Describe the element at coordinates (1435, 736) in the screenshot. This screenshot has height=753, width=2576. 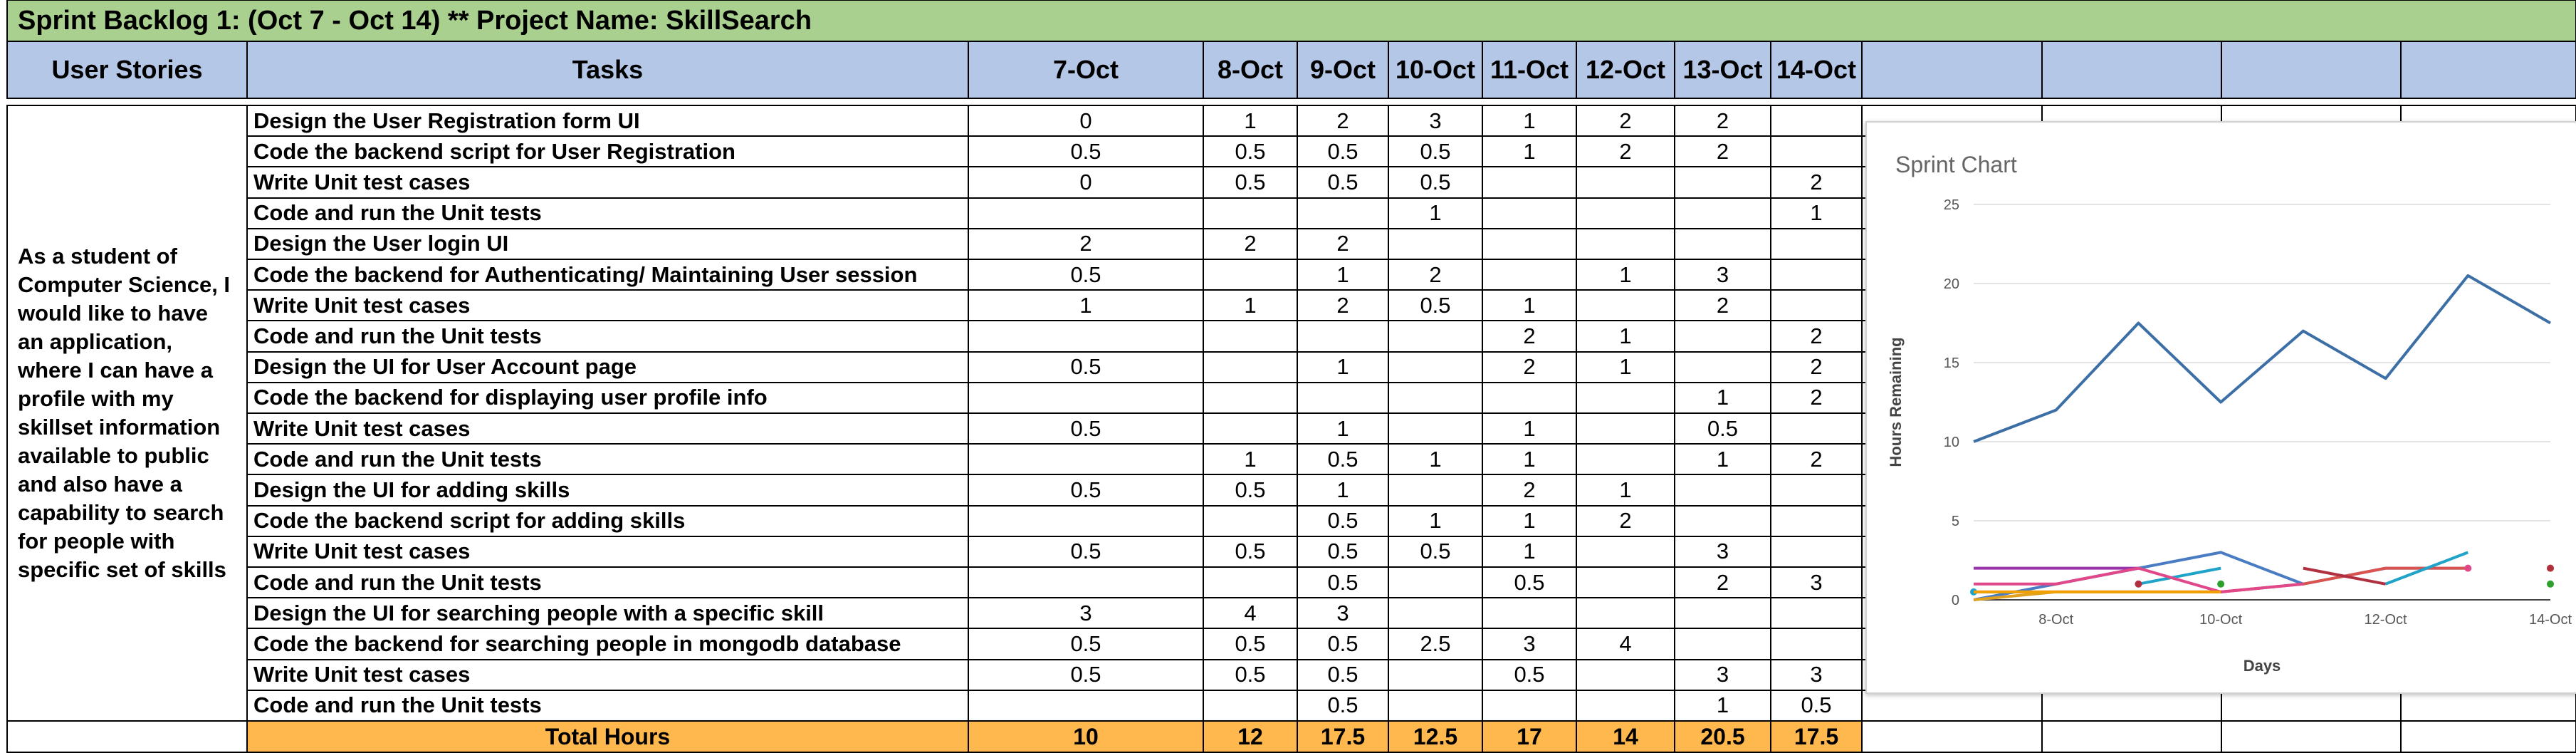
I see `total-hours-value: 12.5` at that location.